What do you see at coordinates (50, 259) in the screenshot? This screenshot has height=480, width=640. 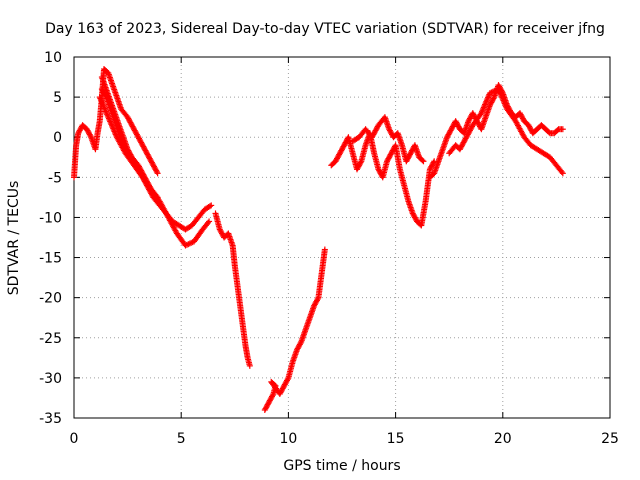 I see `y-tick-label: -15` at bounding box center [50, 259].